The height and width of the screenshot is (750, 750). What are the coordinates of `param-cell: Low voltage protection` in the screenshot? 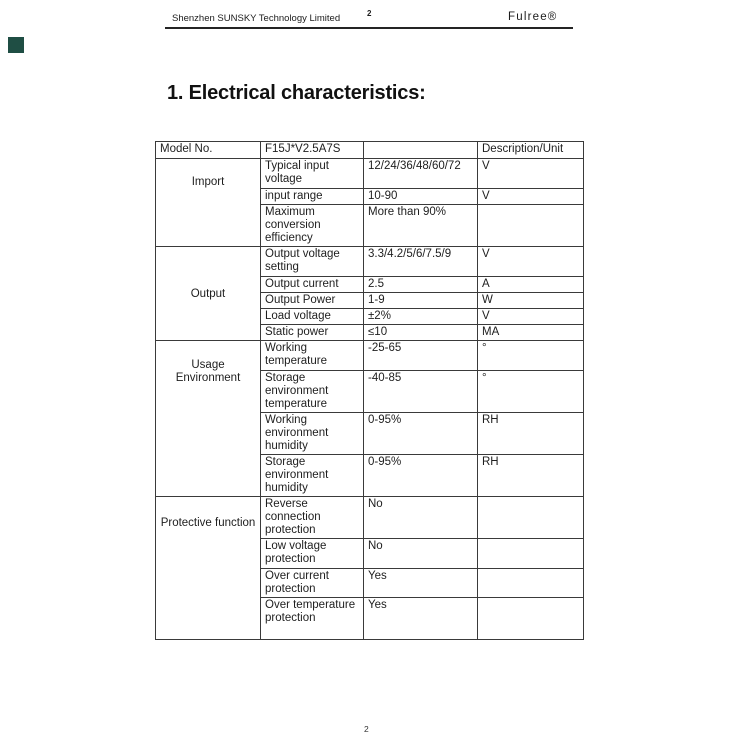 It's located at (312, 553).